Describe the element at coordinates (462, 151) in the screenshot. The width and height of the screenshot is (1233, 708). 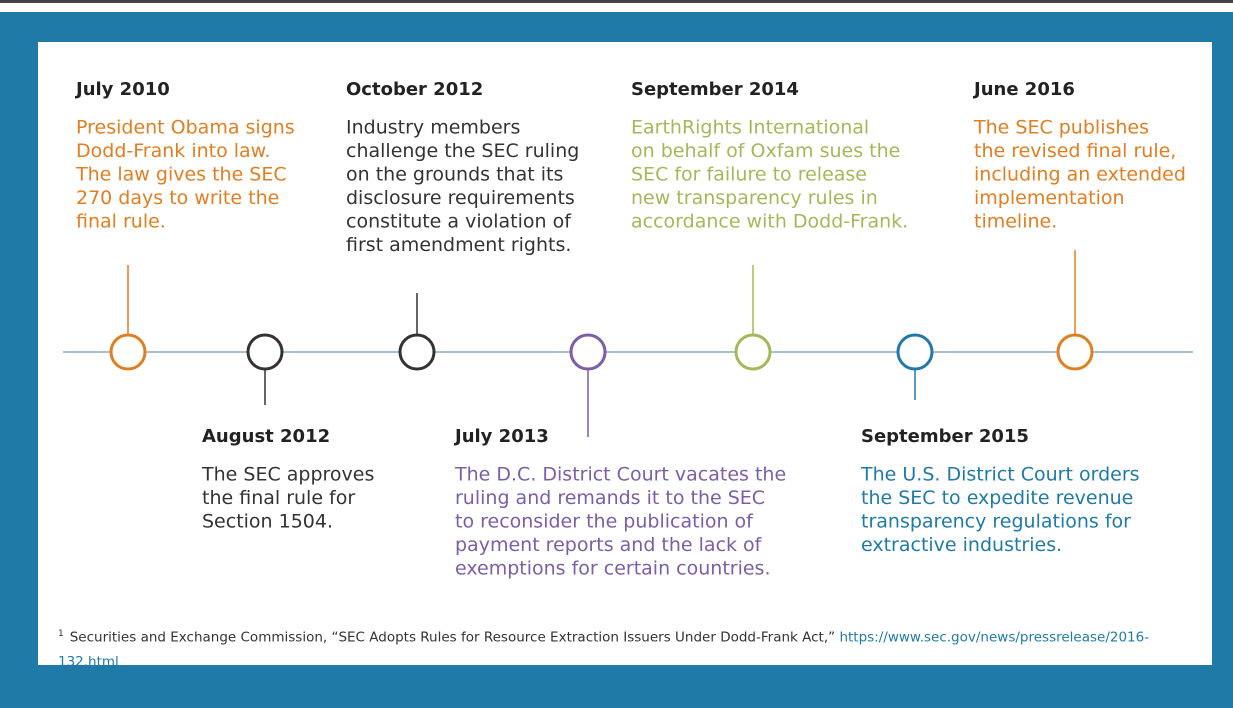
I see `event-text: challenge the SEC ruling` at that location.